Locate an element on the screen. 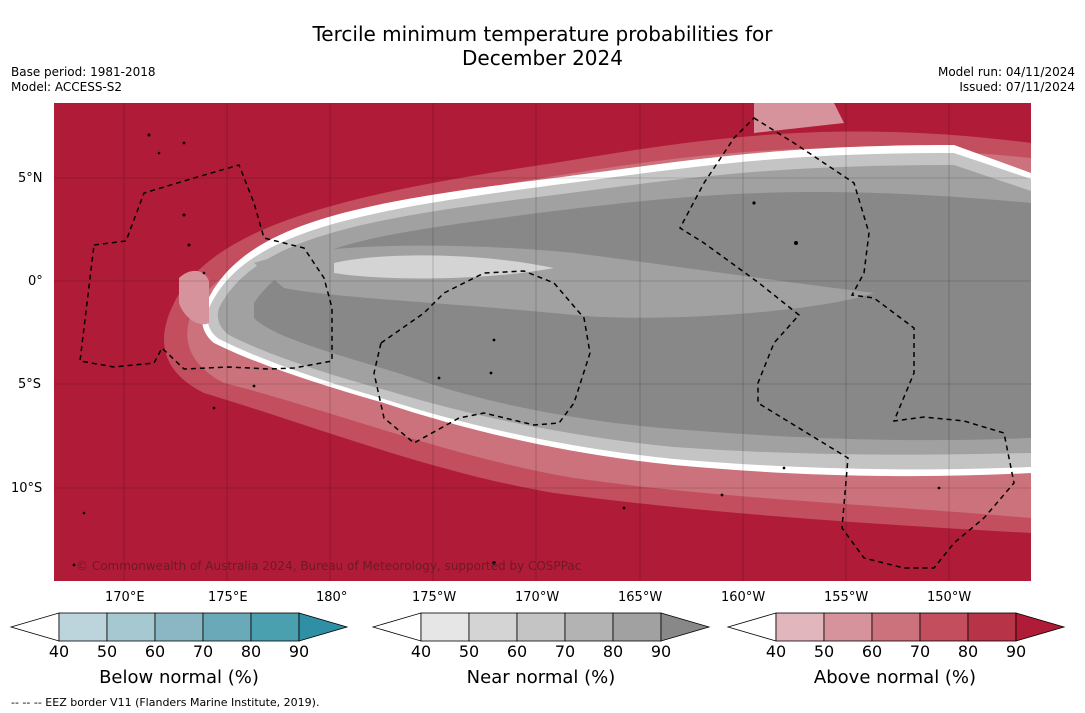 Image resolution: width=1085 pixels, height=713 pixels. below-normal-label: Below normal (%) is located at coordinates (179, 677).